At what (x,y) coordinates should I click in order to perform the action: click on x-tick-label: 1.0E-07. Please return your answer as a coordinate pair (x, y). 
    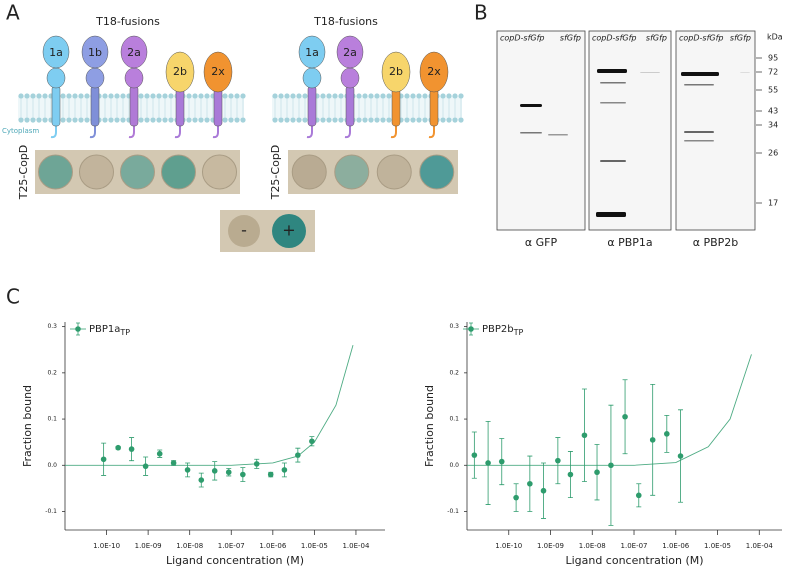
    Looking at the image, I should click on (231, 546).